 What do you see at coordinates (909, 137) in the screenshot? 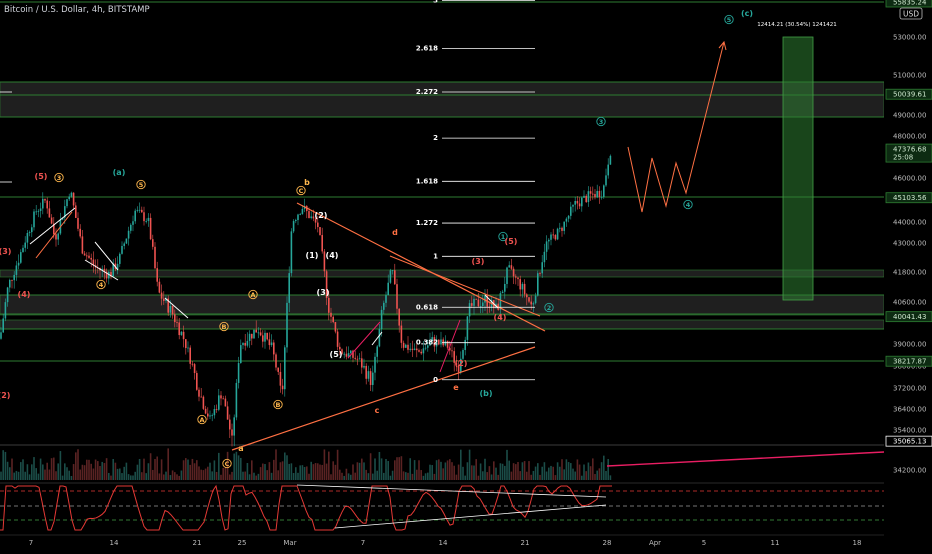
I see `price-tick-13: 48000.00` at bounding box center [909, 137].